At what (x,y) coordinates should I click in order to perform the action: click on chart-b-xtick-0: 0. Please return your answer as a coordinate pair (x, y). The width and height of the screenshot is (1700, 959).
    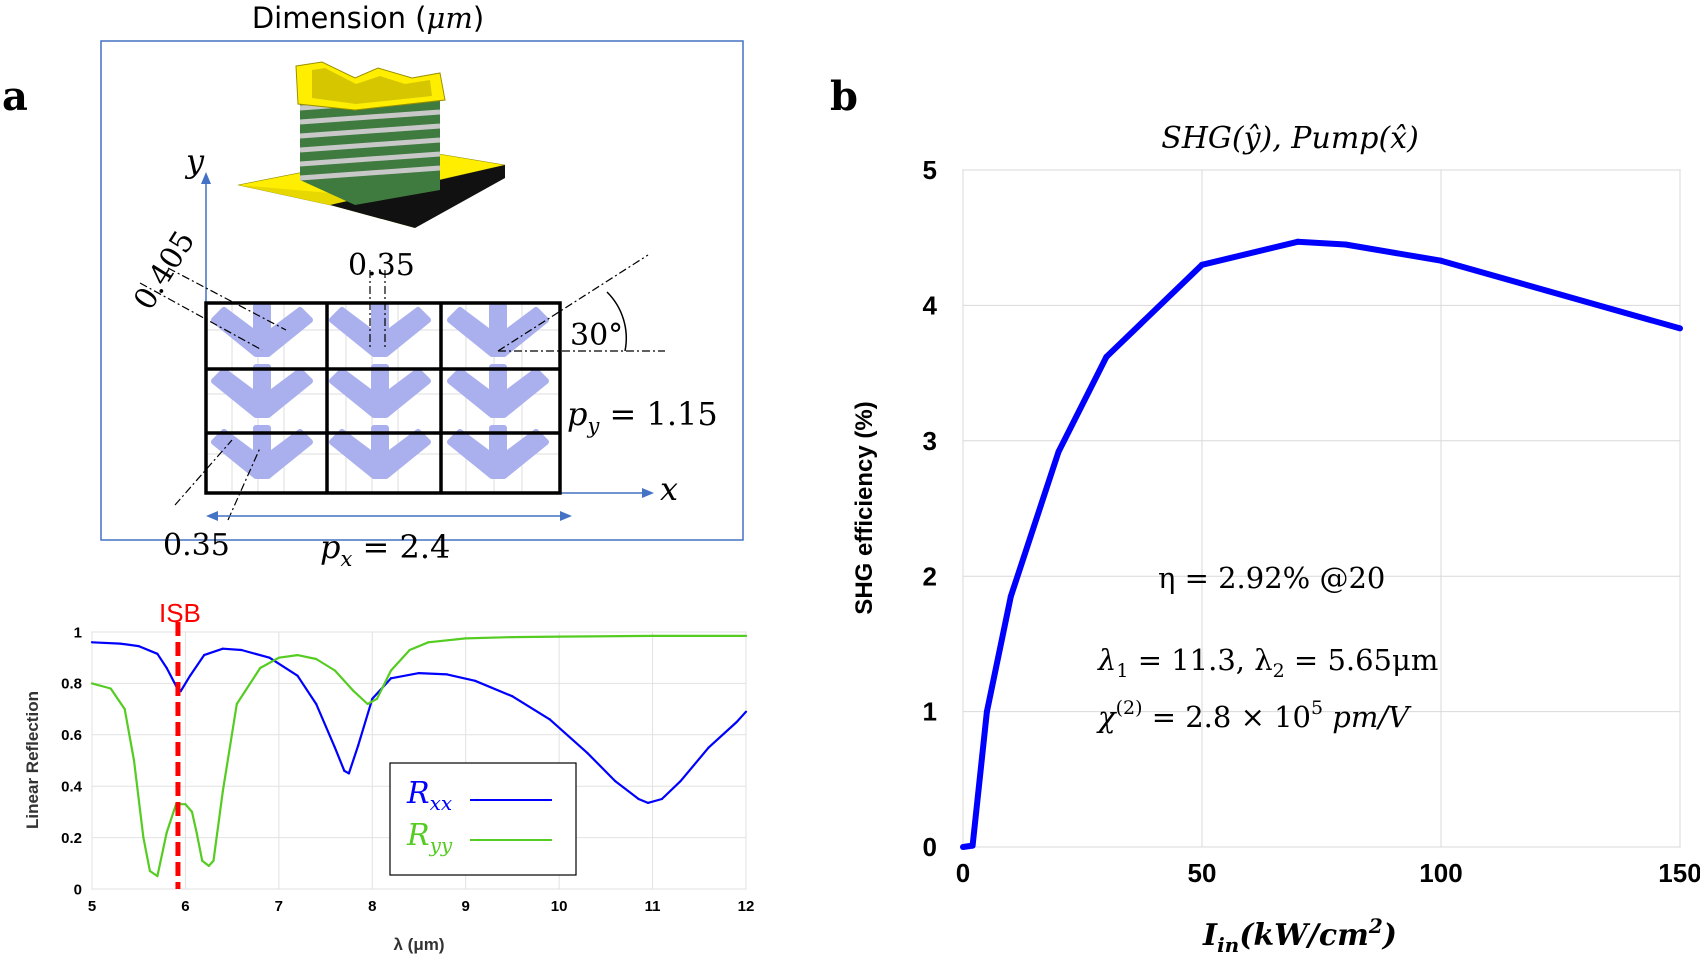
    Looking at the image, I should click on (963, 873).